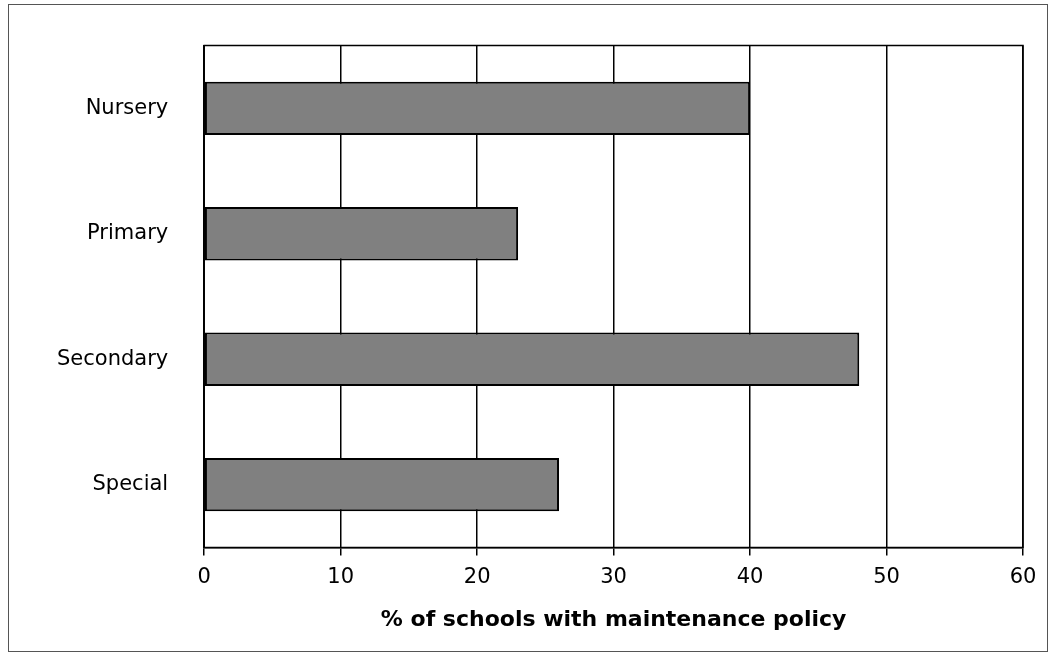  I want to click on x-tick-label: 10, so click(341, 576).